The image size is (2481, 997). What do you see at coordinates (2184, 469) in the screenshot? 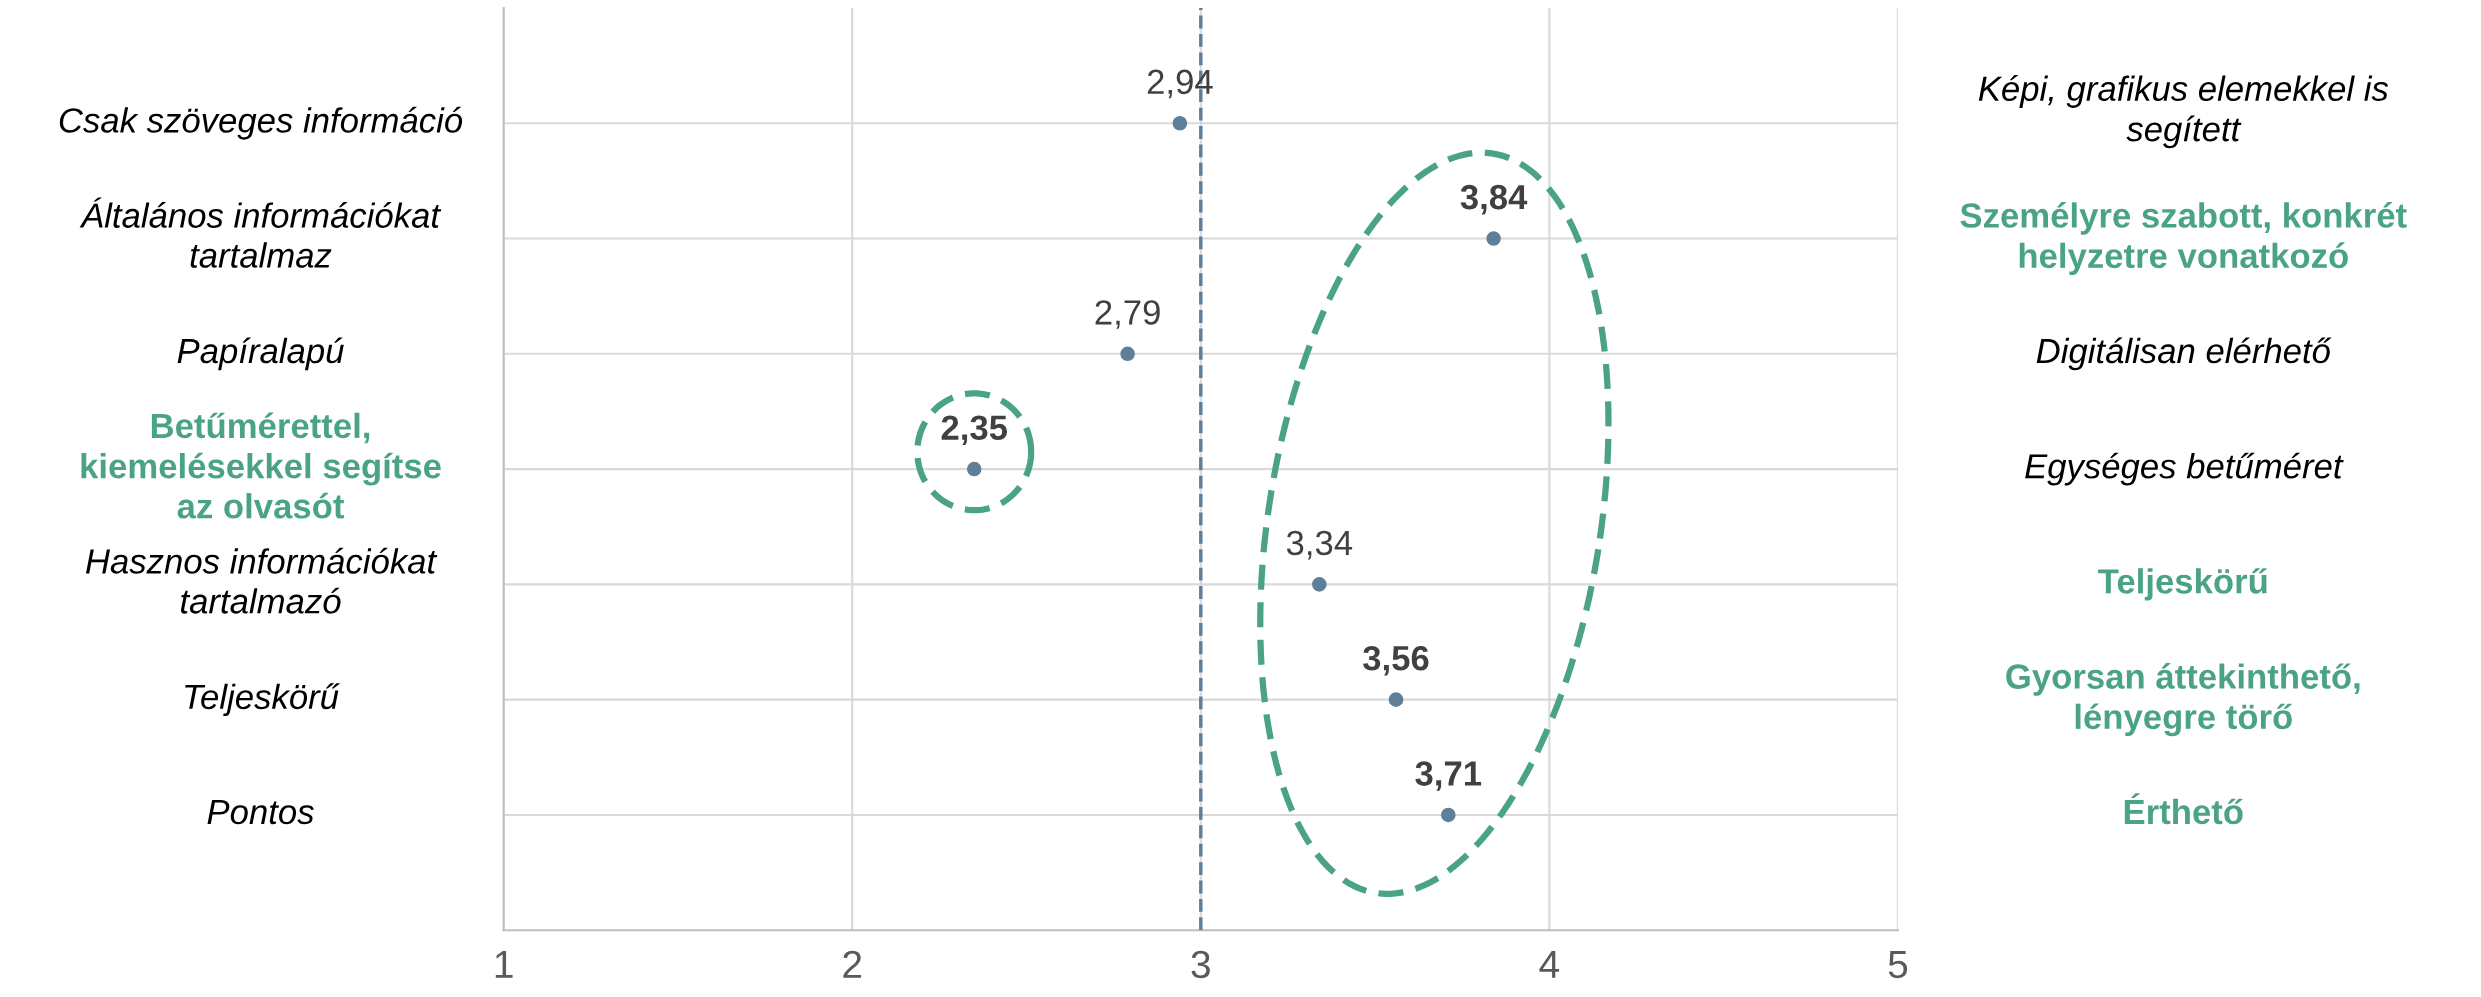
I see `y2-tick-label: Egységes betűméret` at bounding box center [2184, 469].